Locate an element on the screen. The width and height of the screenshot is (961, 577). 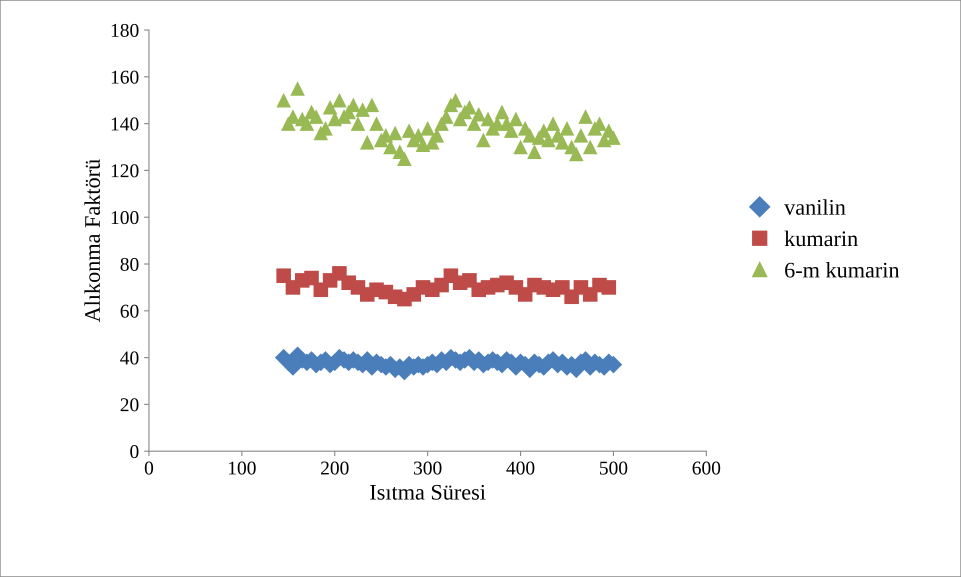
x-tick-label: 600 is located at coordinates (706, 468).